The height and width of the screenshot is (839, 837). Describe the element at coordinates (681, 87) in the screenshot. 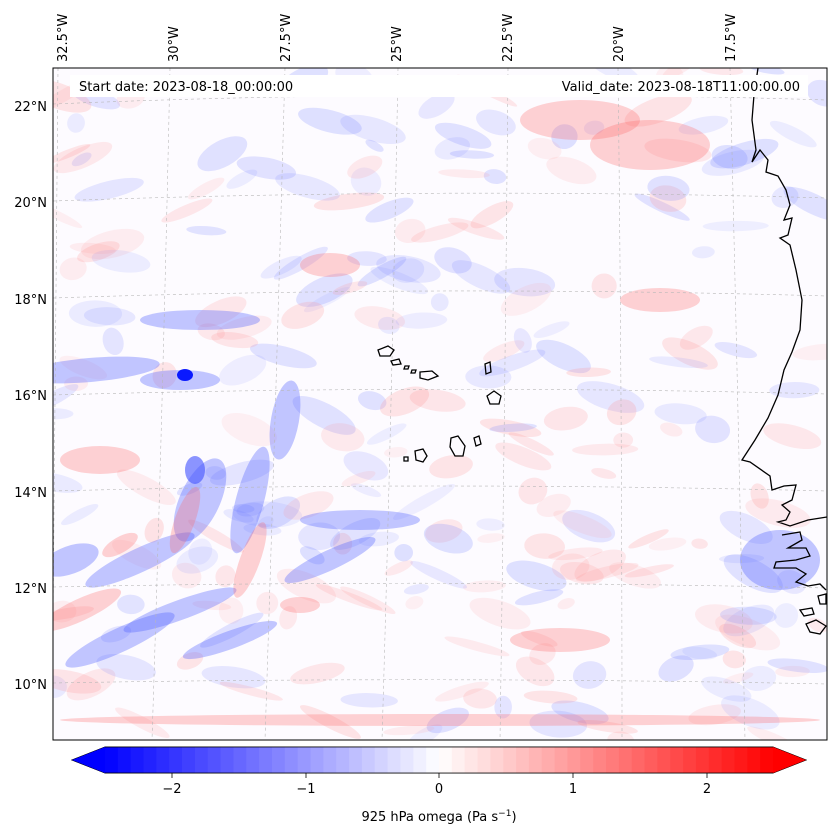

I see `valid-date-label: Valid_date: 2023-08-18T11:00:00.00` at that location.